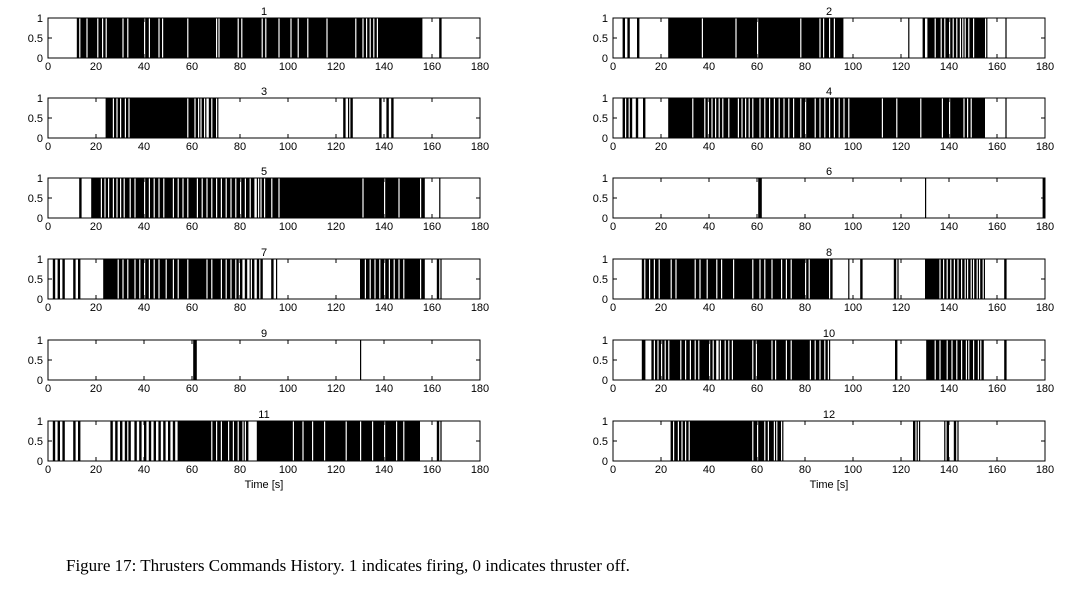 This screenshot has width=1068, height=589. What do you see at coordinates (823, 361) in the screenshot?
I see `thruster-panel-10: 0 20 40 60 80 100 120 140 160 180 0 0.5 1 10` at bounding box center [823, 361].